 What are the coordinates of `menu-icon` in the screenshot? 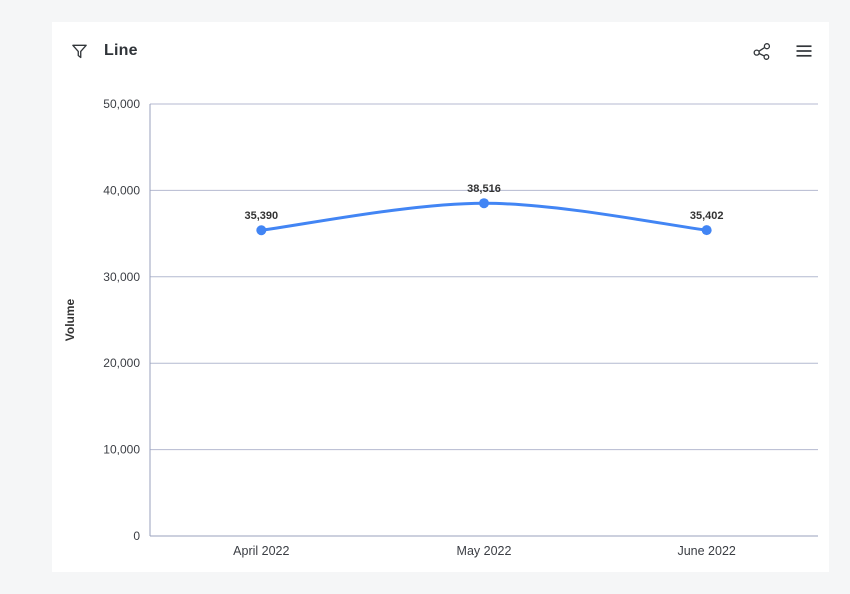 It's located at (804, 51).